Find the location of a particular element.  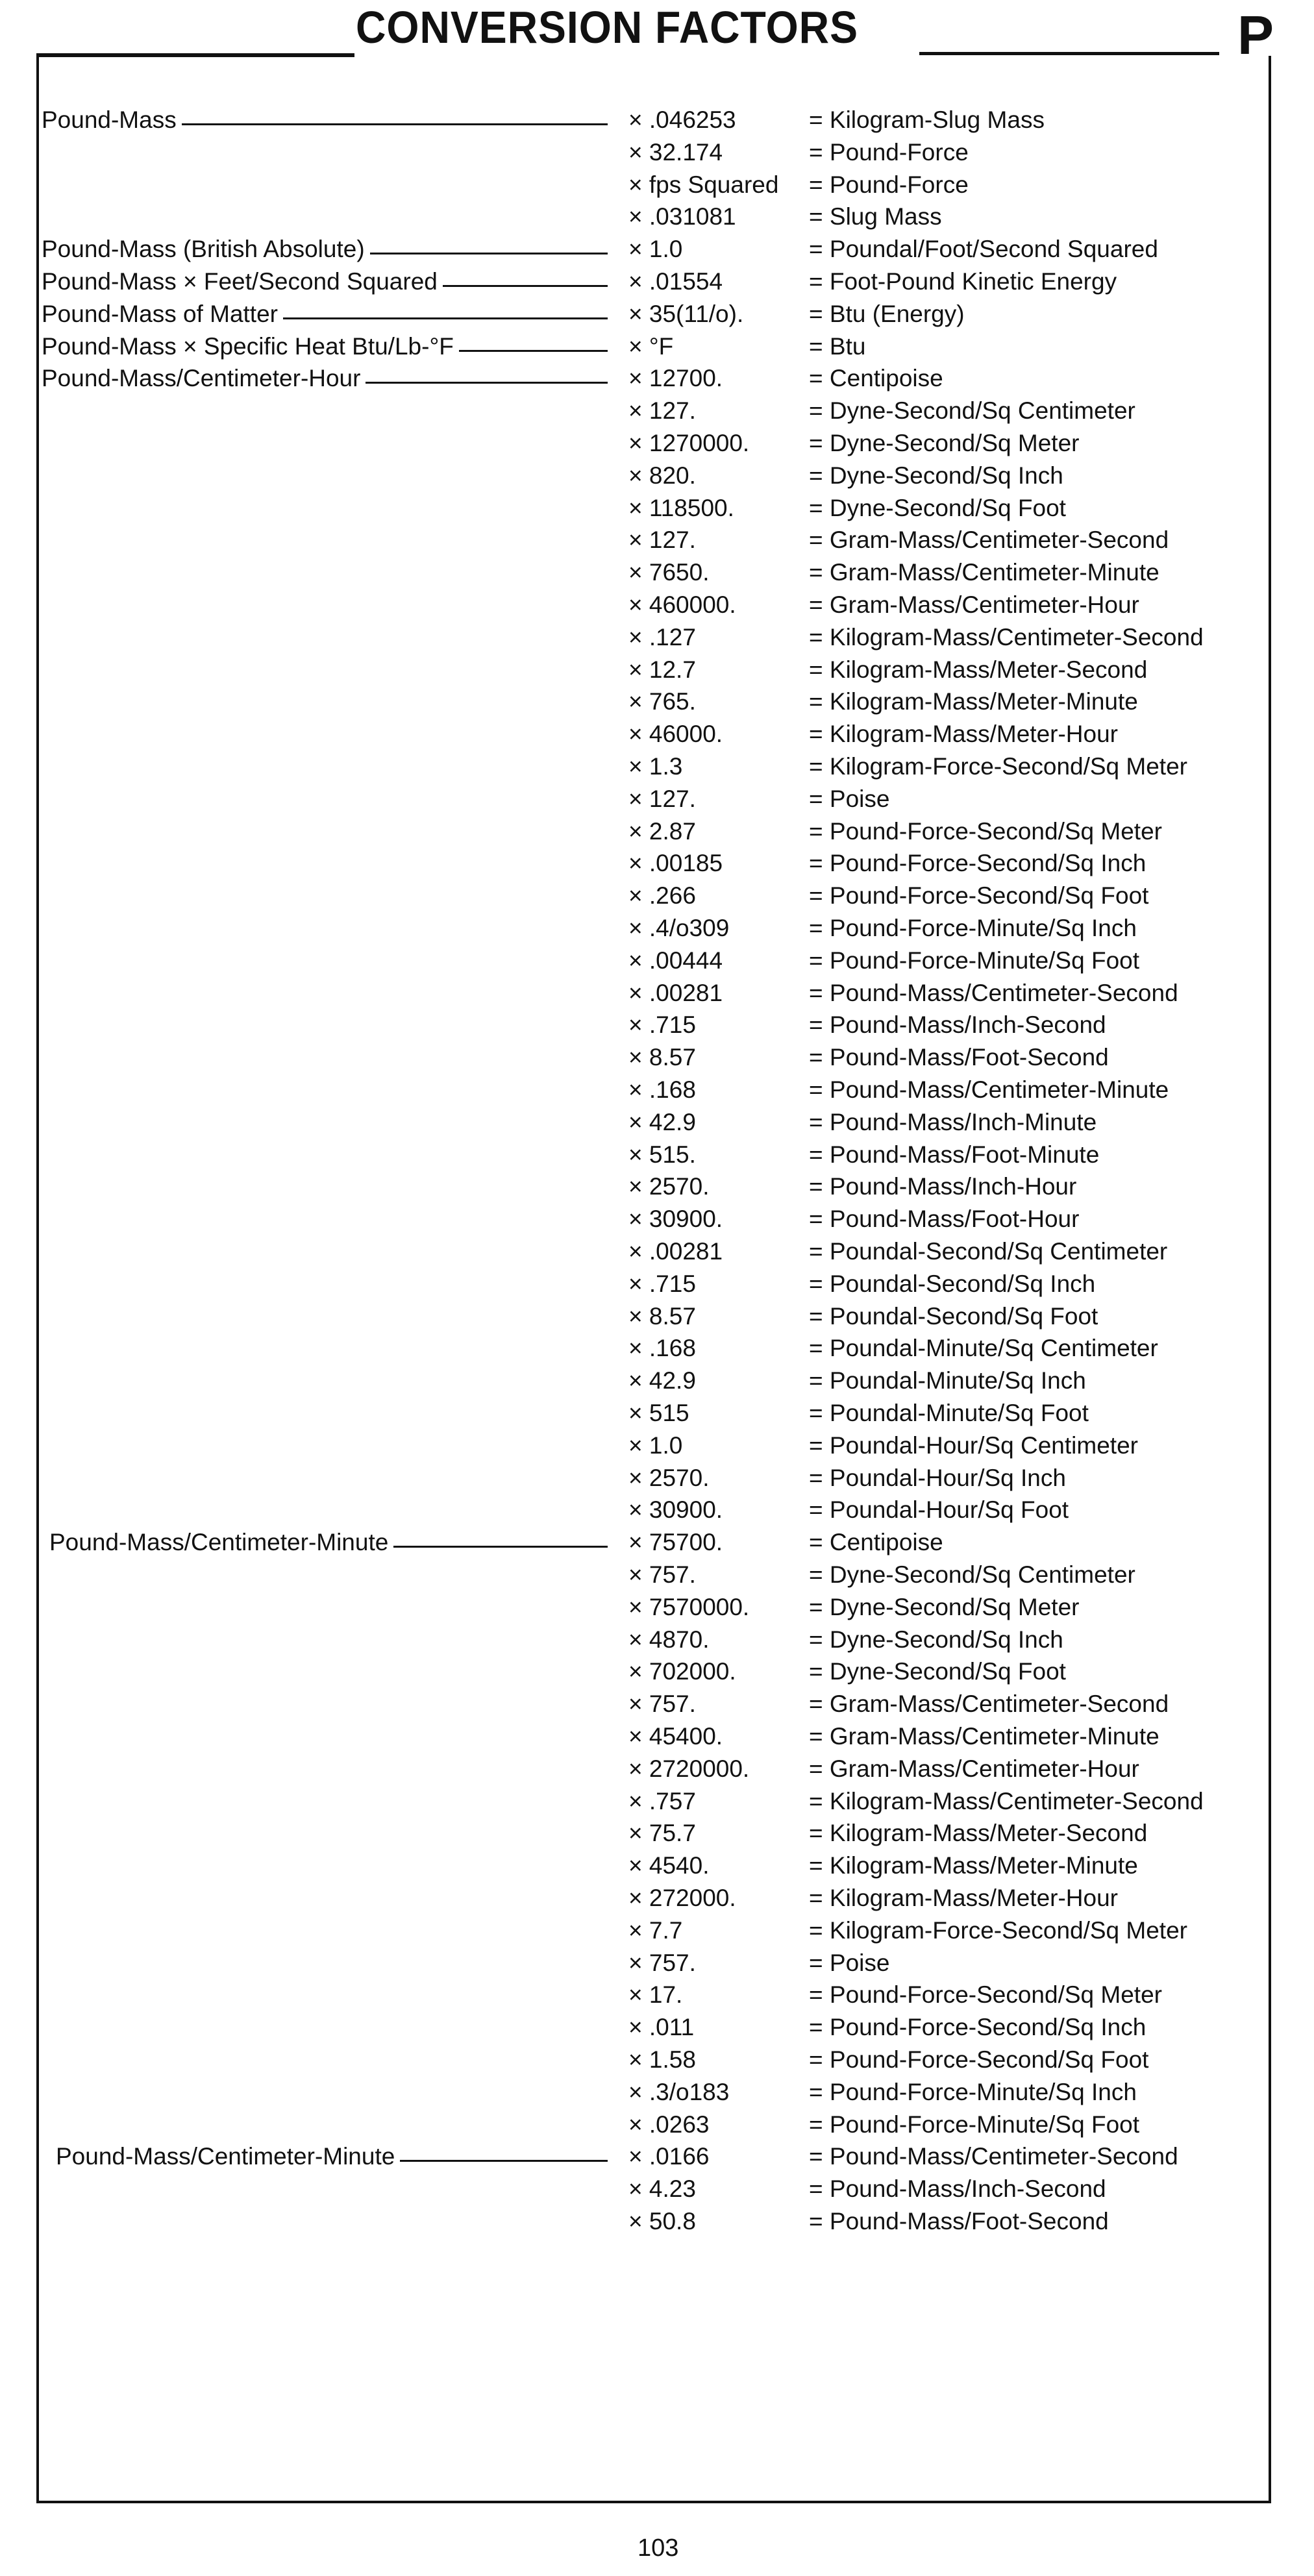

factor: × 820. is located at coordinates (662, 476).